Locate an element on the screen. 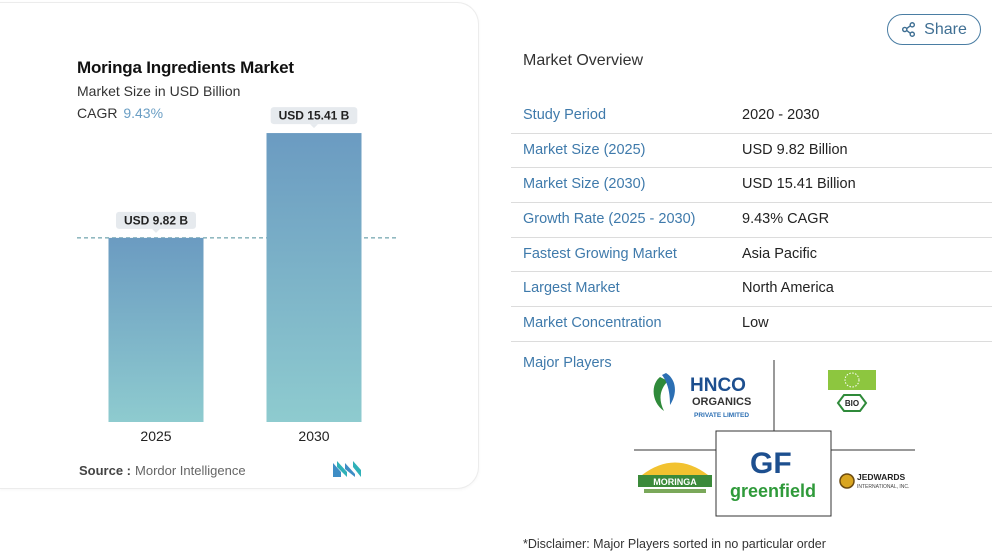 The width and height of the screenshot is (992, 555). jedwards-logo: JEDWARDS INTERNATIONAL, INC. is located at coordinates (874, 481).